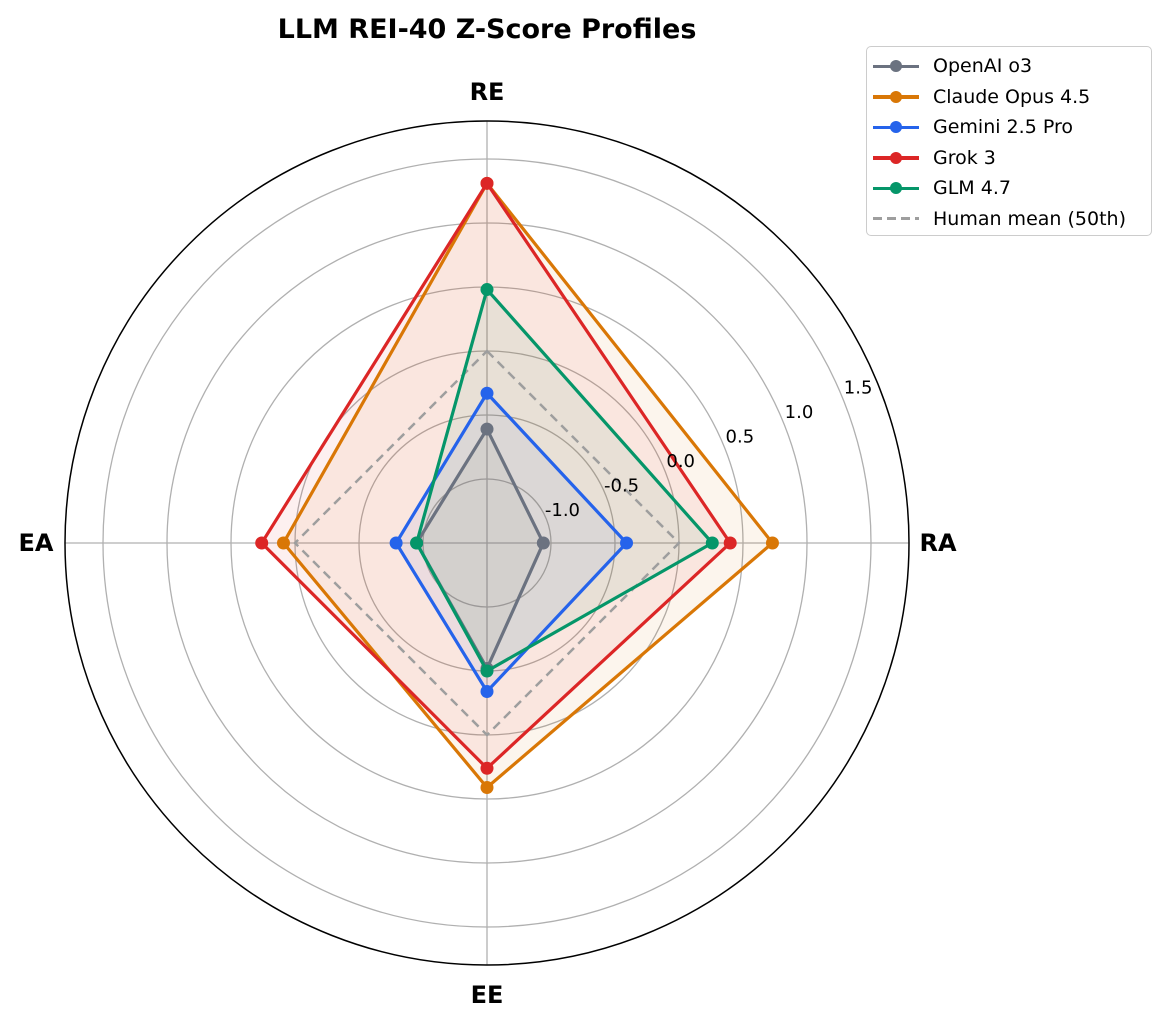 This screenshot has width=1167, height=1024. What do you see at coordinates (799, 412) in the screenshot?
I see `radial-tick-label: 1.0` at bounding box center [799, 412].